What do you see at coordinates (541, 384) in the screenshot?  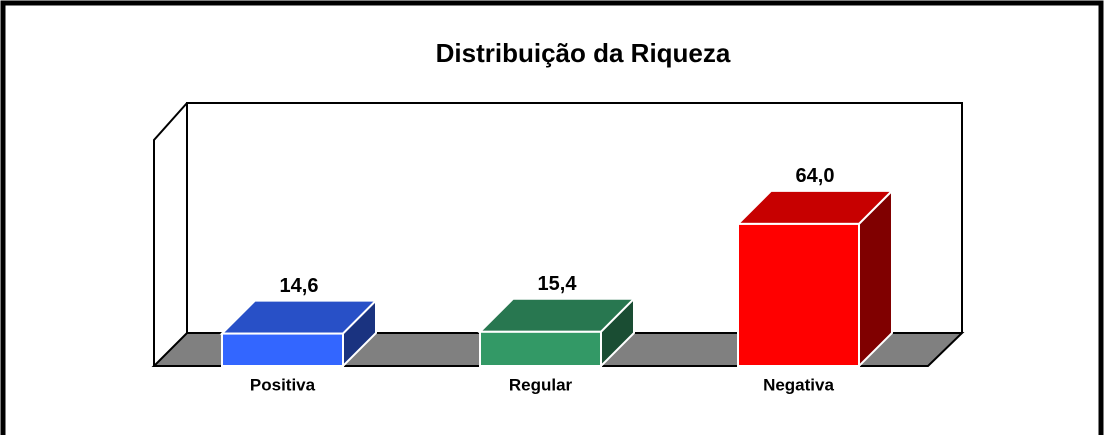 I see `x-tick-label: Regular` at bounding box center [541, 384].